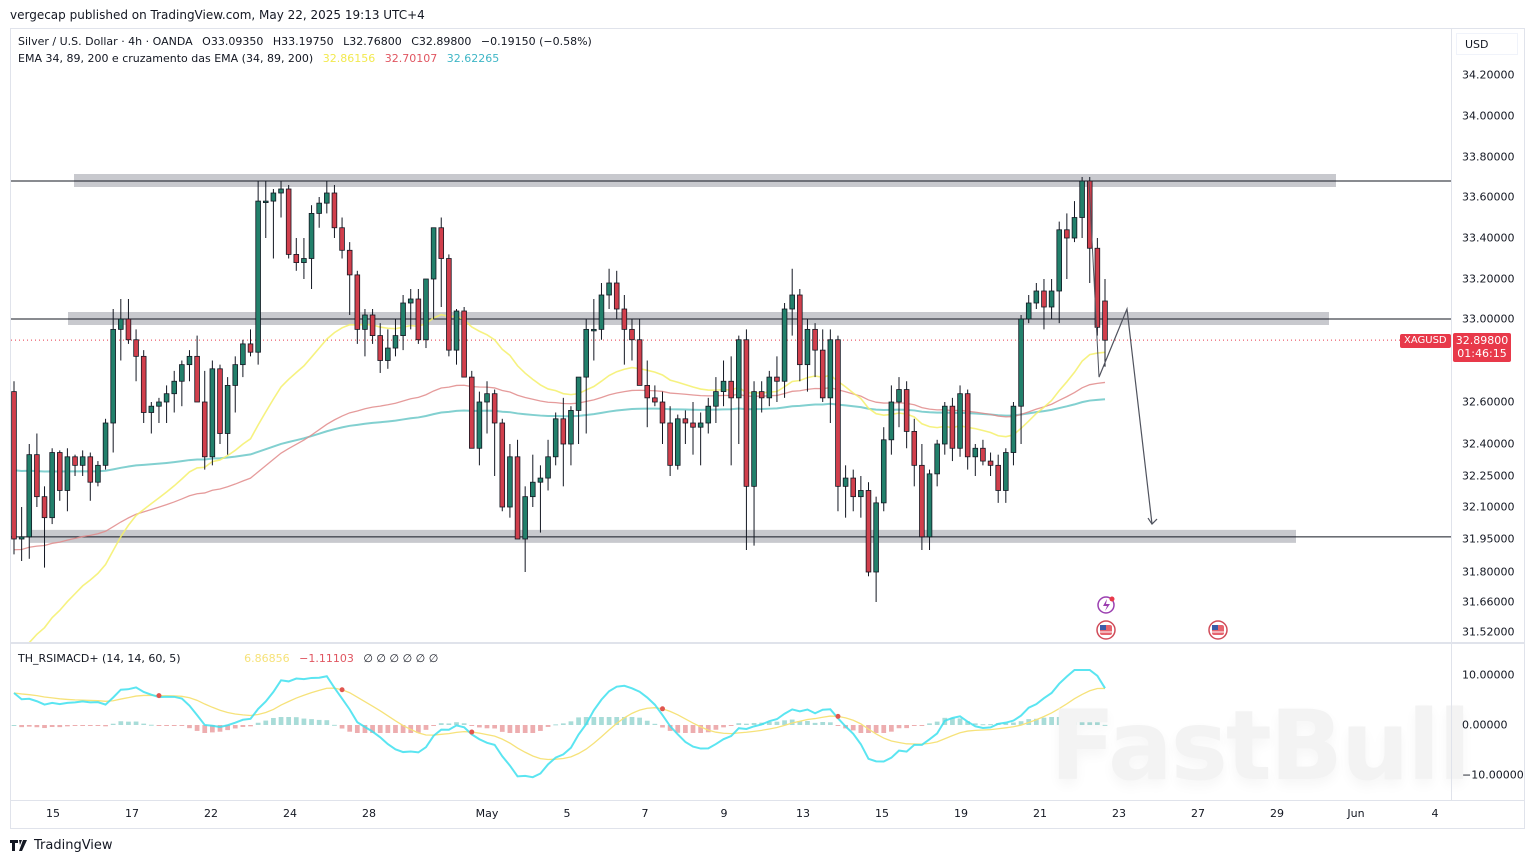  What do you see at coordinates (99, 658) in the screenshot?
I see `indicator-name: TH_RSIMACD+ (14, 14, 60, 5)` at bounding box center [99, 658].